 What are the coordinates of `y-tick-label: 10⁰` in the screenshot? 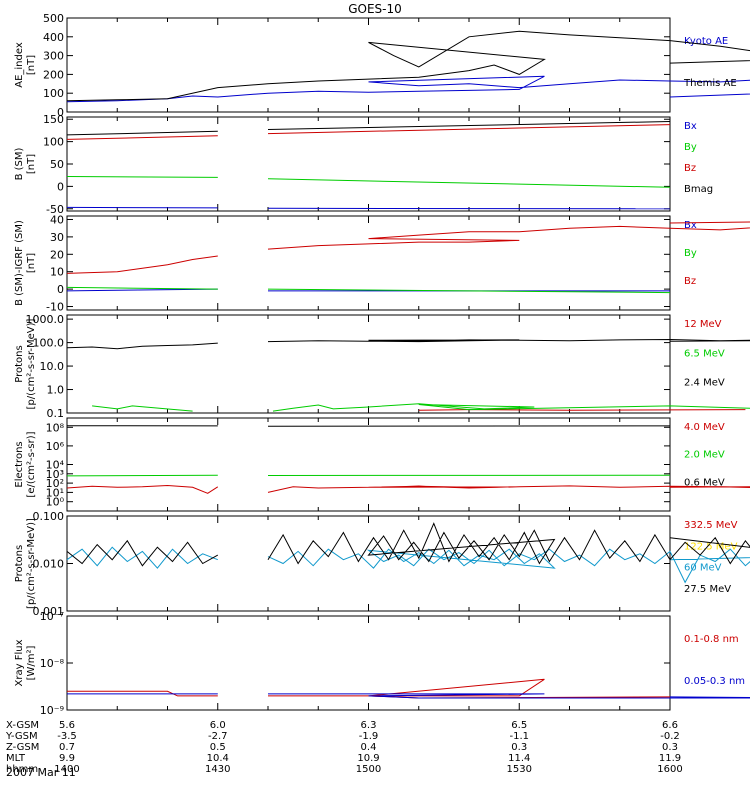 It's located at (55, 502).